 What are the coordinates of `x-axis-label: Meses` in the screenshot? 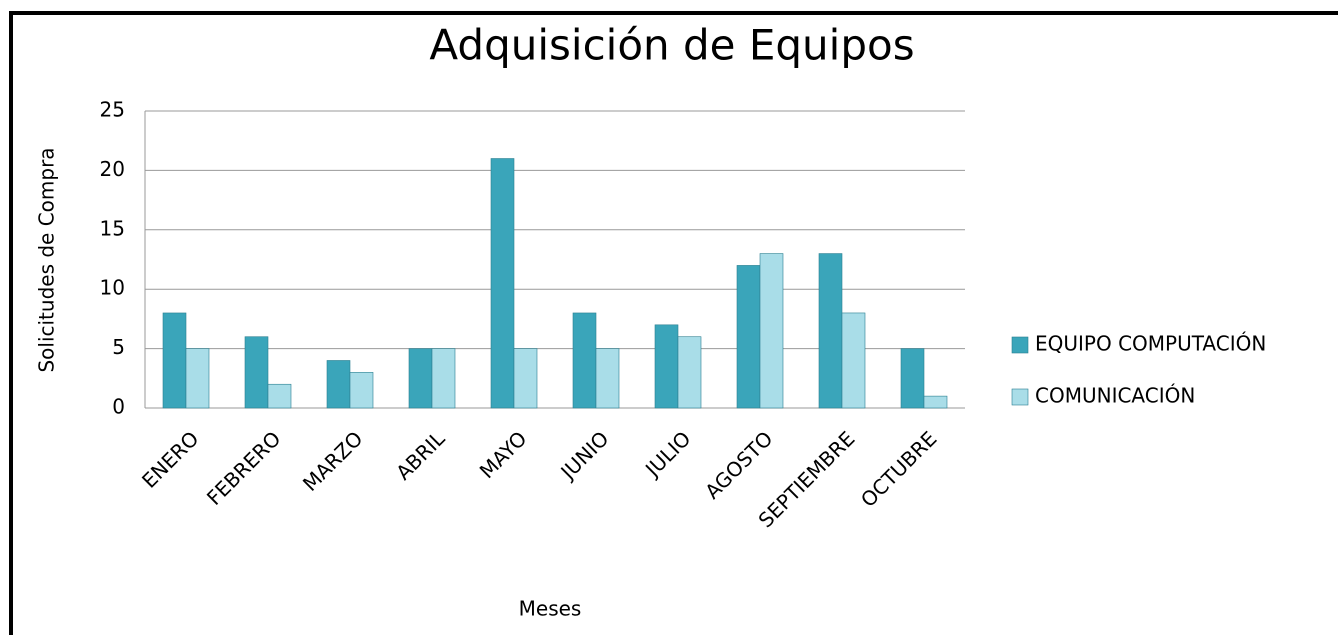 It's located at (550, 609).